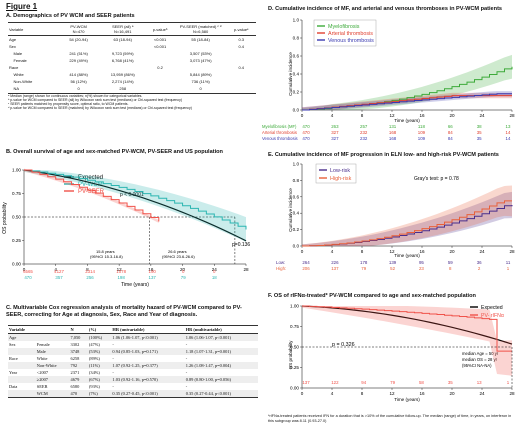  What do you see at coordinates (132, 53) in the screenshot?
I see `demographics-row: Male 241 (51%) 9,723 (59%) 3,507 (53%)` at bounding box center [132, 53].